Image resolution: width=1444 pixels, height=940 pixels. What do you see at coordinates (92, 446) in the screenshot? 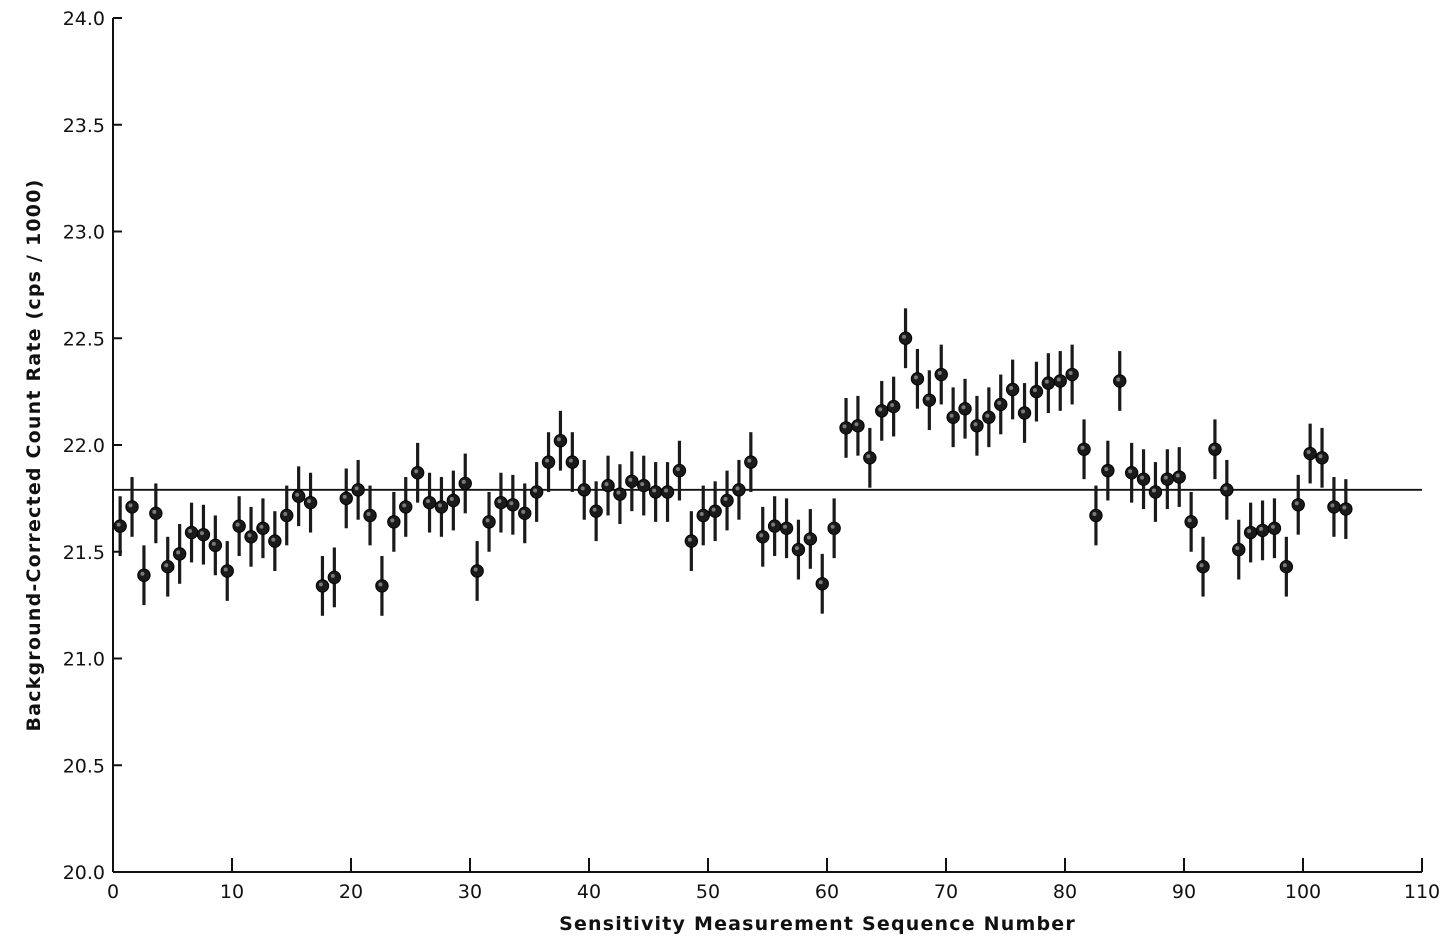
I see `y-ticks: 20.0 20.5 21.0 21.5 22.0 22.5 23.0 23.5 24.0` at bounding box center [92, 446].